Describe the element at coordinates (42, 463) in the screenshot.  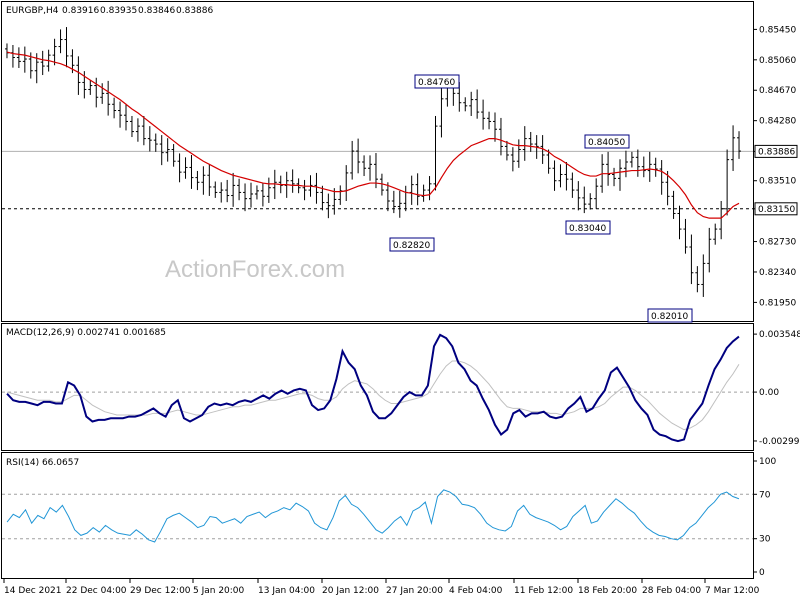
I see `rsi-panel-title: RSI(14) 66.0657` at that location.